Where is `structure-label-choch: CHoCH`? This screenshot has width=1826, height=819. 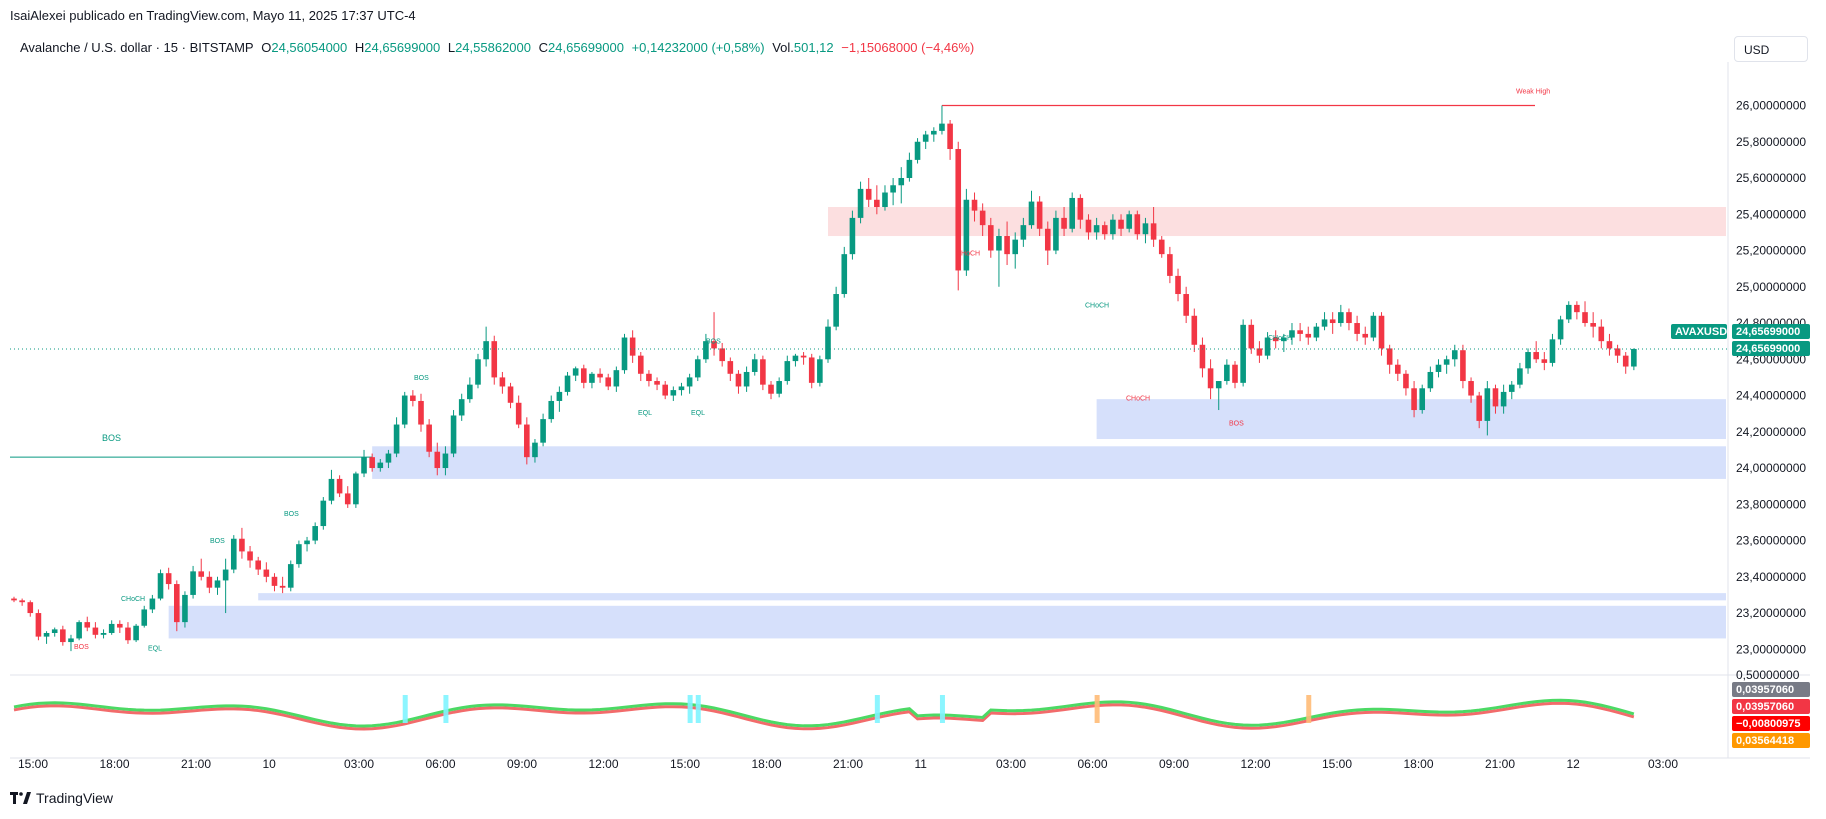 structure-label-choch: CHoCH is located at coordinates (1280, 338).